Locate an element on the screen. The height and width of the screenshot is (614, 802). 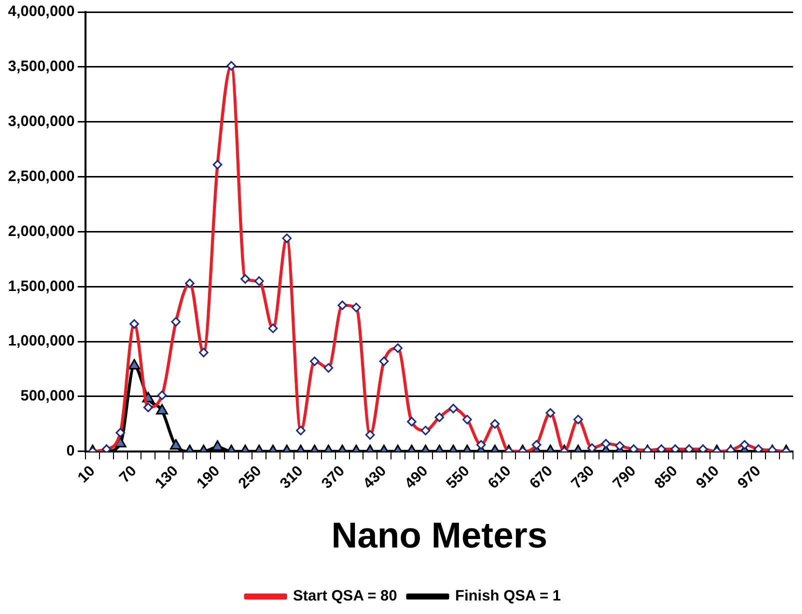
legend-label: Start QSA = 80 is located at coordinates (345, 596).